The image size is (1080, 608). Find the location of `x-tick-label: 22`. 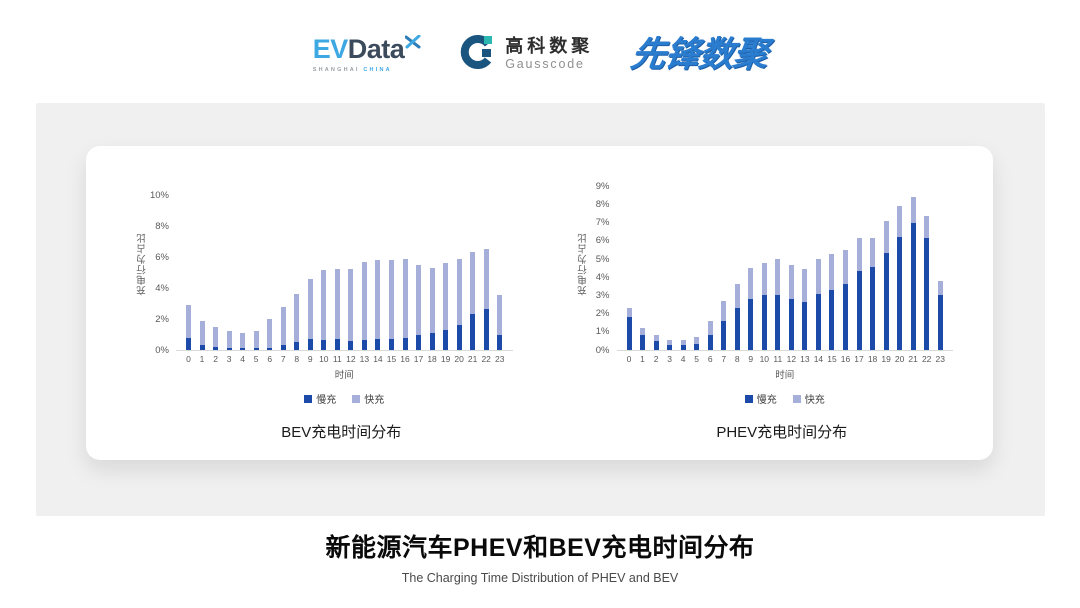

x-tick-label: 22 is located at coordinates (486, 359).